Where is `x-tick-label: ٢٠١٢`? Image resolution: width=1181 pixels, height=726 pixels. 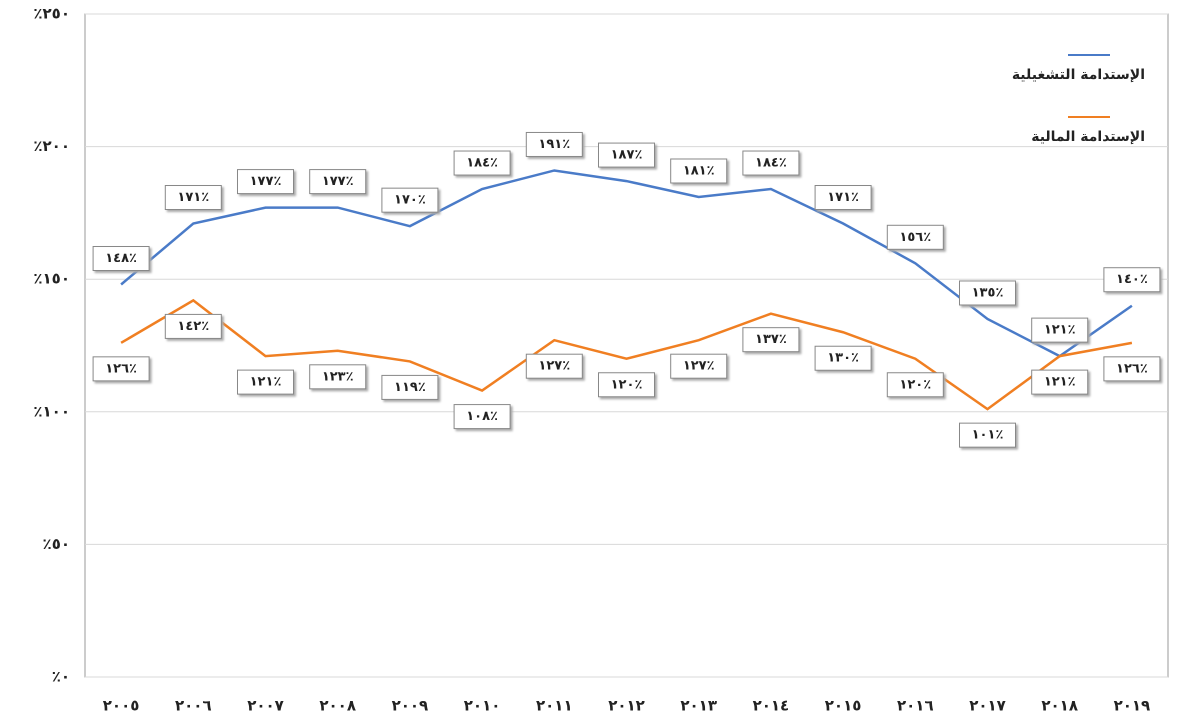
x-tick-label: ٢٠١٢ is located at coordinates (626, 706).